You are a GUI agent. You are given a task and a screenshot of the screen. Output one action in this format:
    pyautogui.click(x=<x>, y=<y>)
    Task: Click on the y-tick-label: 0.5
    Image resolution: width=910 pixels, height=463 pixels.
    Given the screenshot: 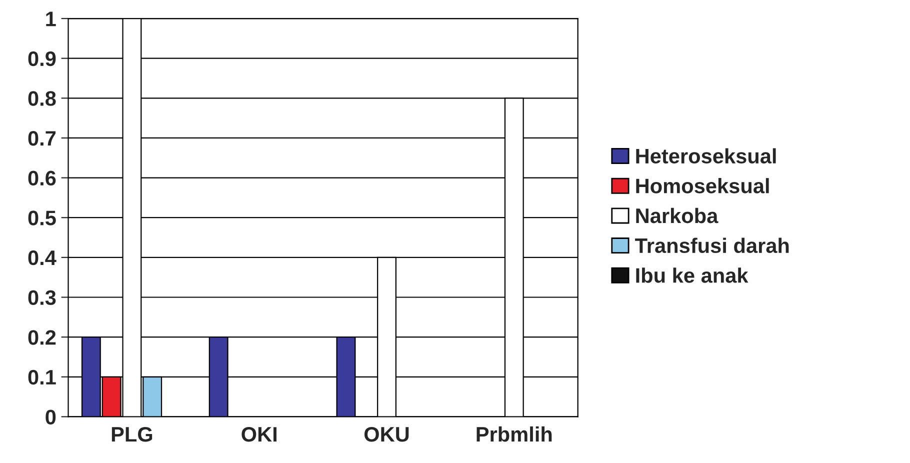 What is the action you would take?
    pyautogui.click(x=42, y=218)
    